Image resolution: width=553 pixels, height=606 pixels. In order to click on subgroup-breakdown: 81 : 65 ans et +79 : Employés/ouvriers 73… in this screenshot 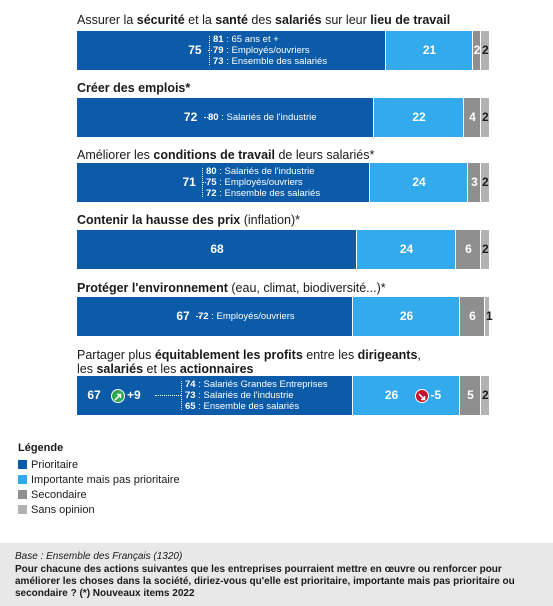, I will do `click(270, 50)`.